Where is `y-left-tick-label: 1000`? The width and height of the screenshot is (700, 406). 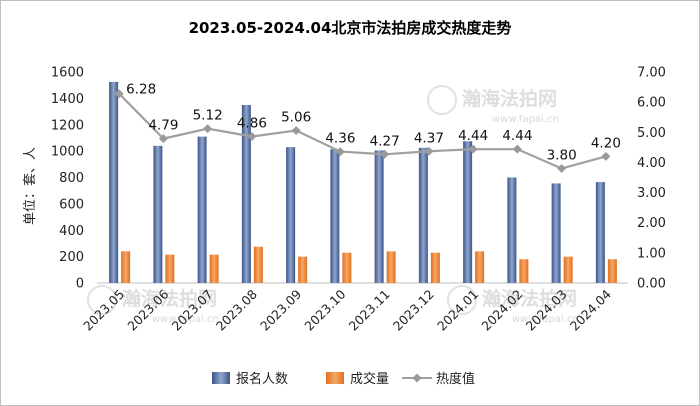 y-left-tick-label: 1000 is located at coordinates (67, 152).